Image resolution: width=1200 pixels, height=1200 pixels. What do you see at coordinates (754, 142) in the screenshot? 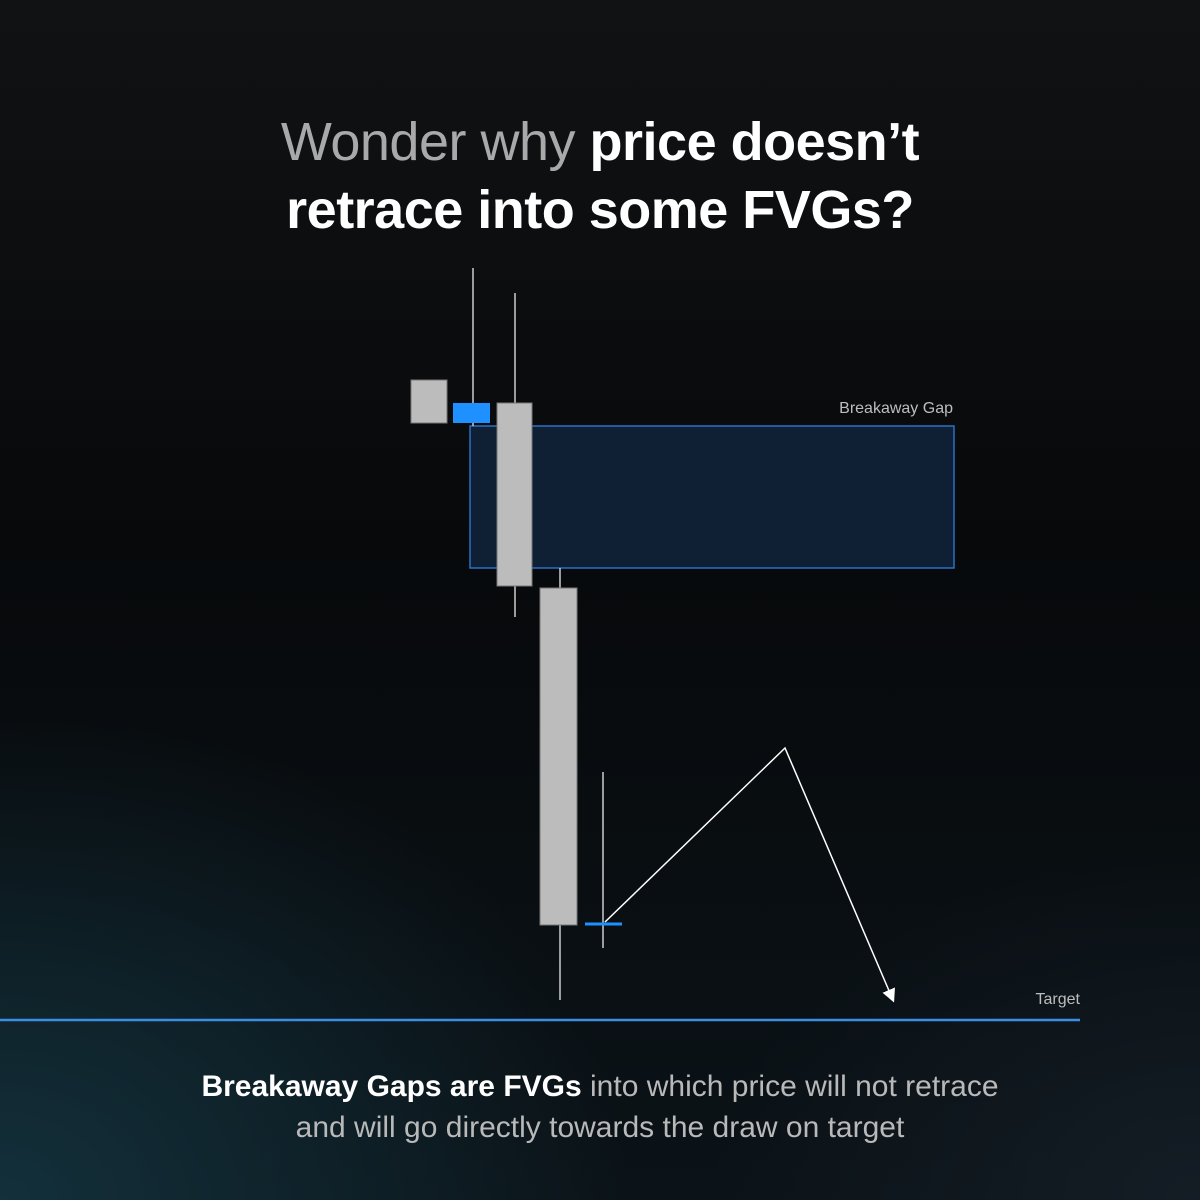
I see `title-emphasis: price doesn’t` at bounding box center [754, 142].